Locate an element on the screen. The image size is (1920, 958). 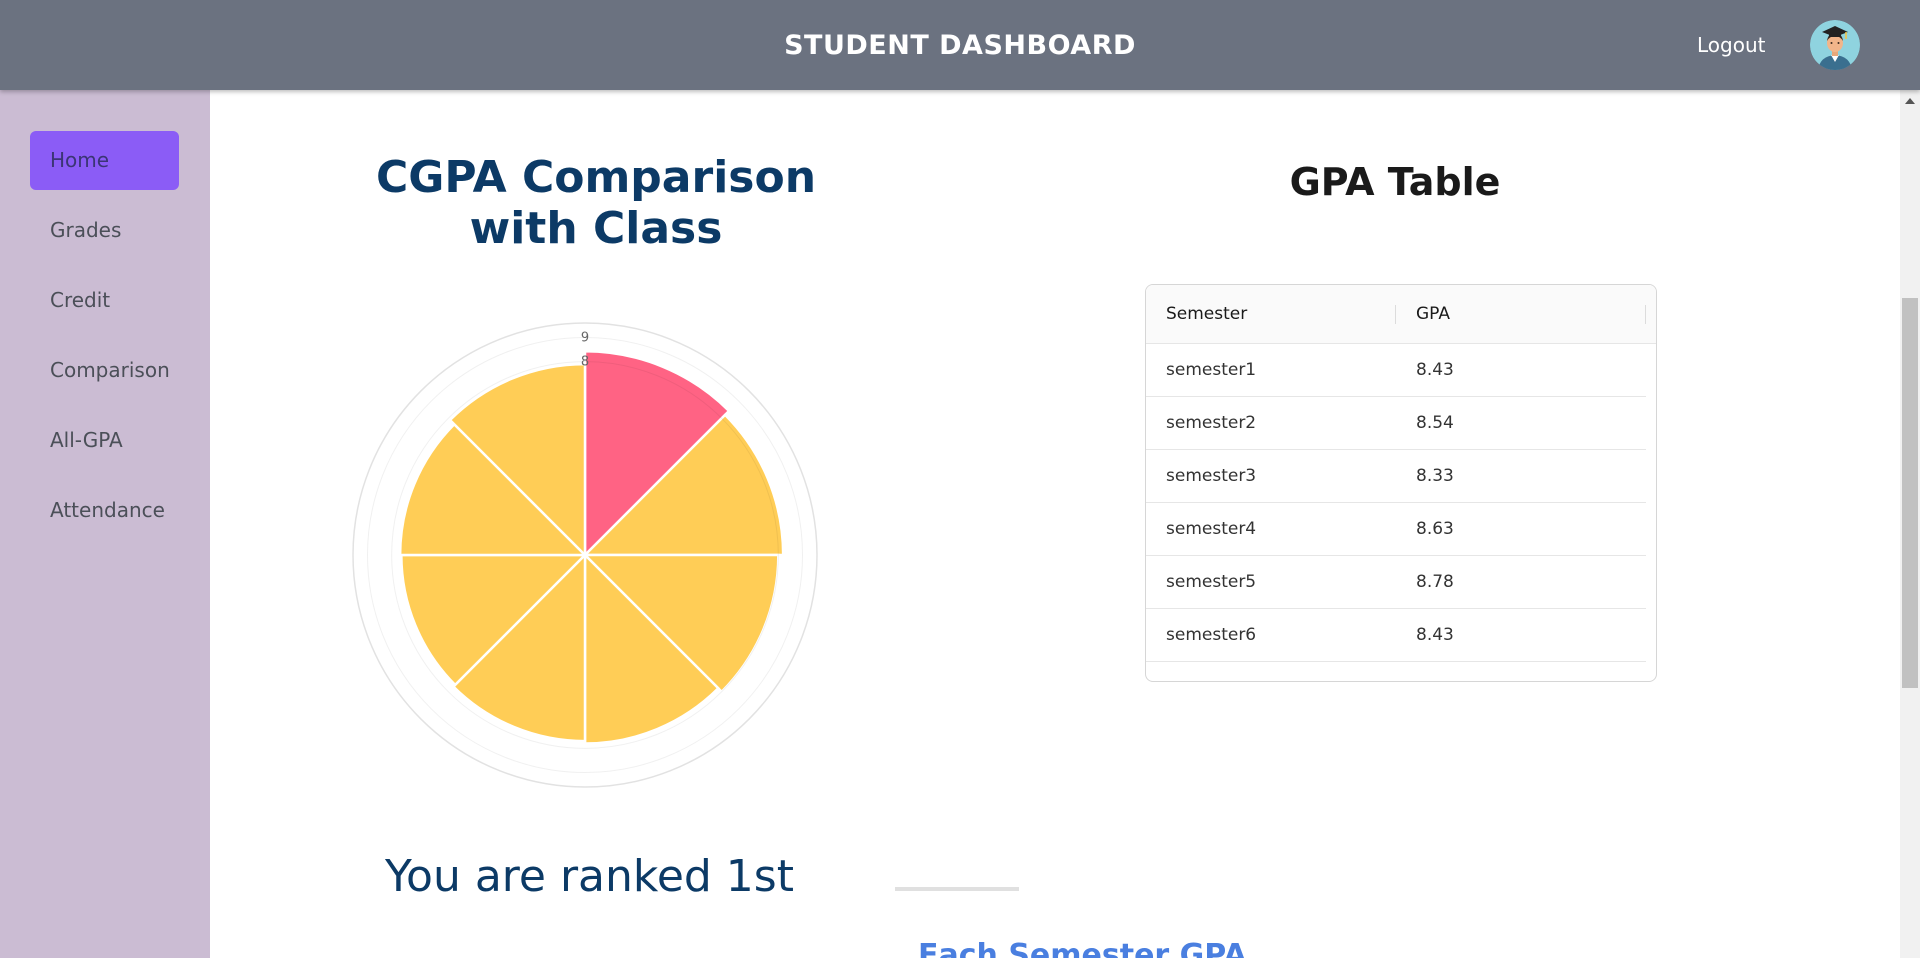
table-row: semester3 8.33 is located at coordinates (1396, 476).